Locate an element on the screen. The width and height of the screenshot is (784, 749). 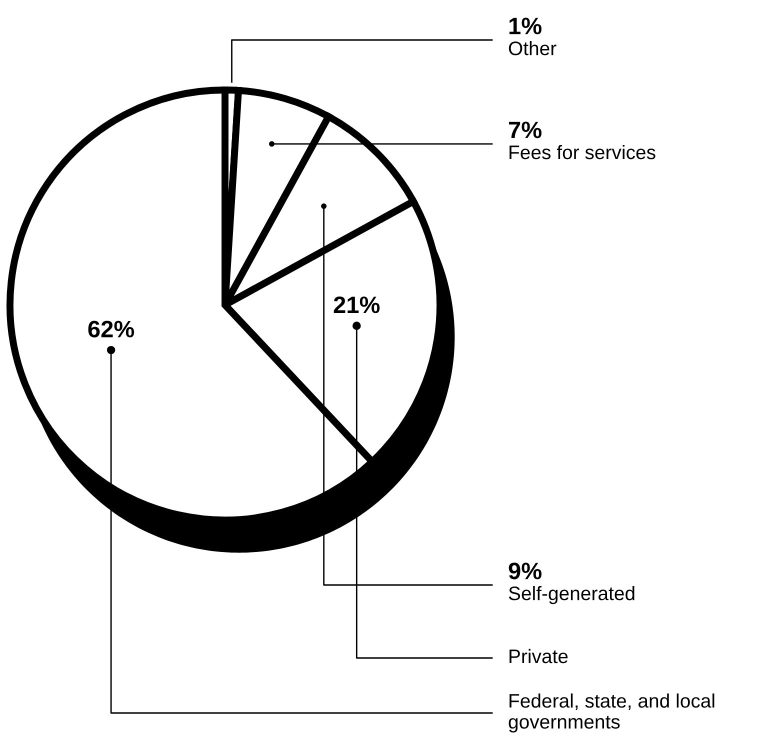
data-label: 7% is located at coordinates (525, 130).